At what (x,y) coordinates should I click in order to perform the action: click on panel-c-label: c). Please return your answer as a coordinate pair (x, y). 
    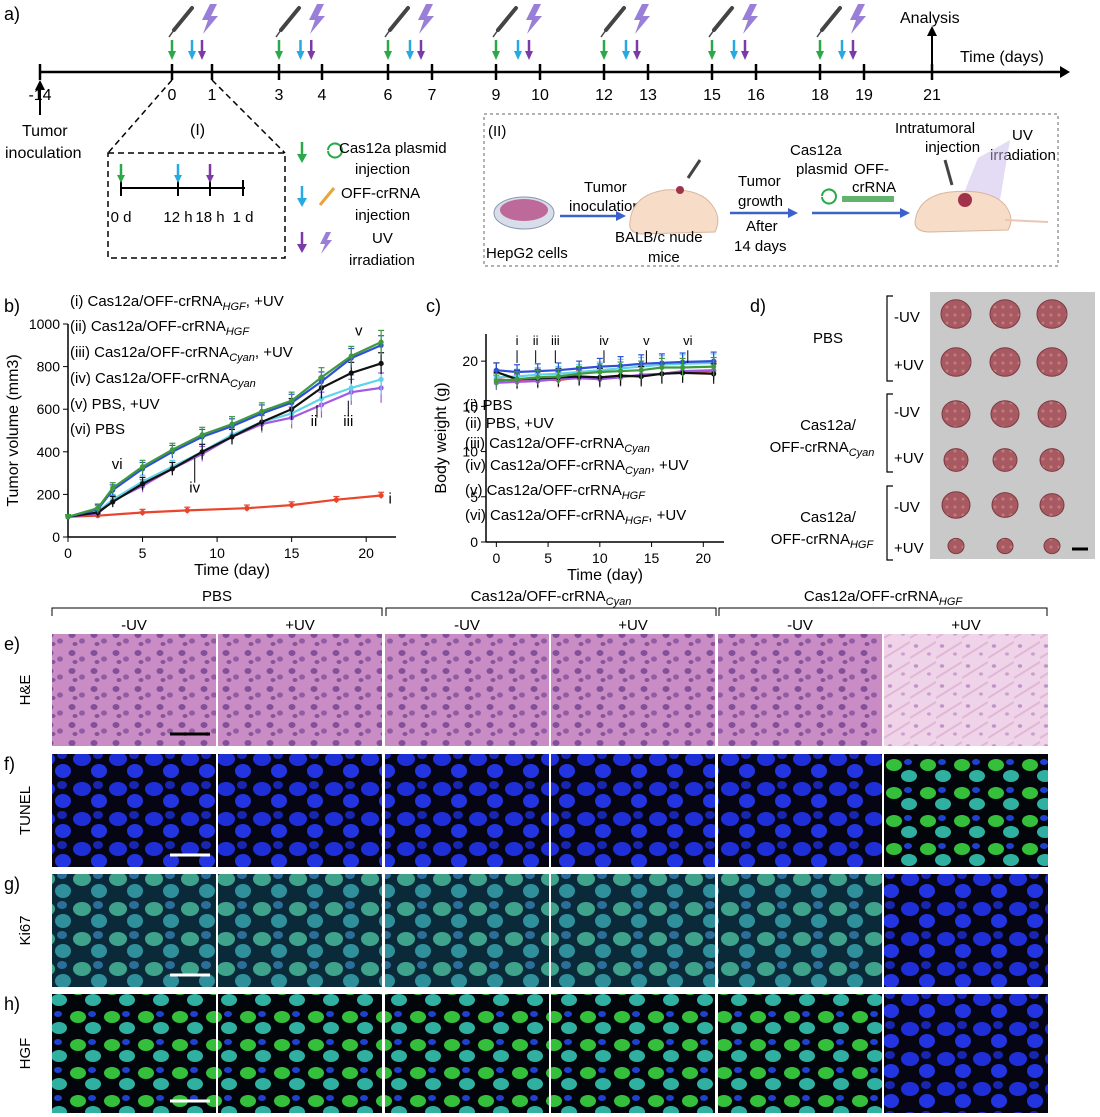
    Looking at the image, I should click on (433, 306).